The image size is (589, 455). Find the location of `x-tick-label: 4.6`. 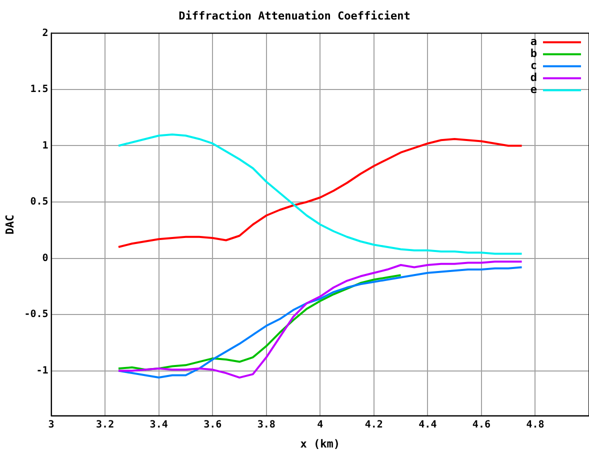

x-tick-label: 4.6 is located at coordinates (481, 424).